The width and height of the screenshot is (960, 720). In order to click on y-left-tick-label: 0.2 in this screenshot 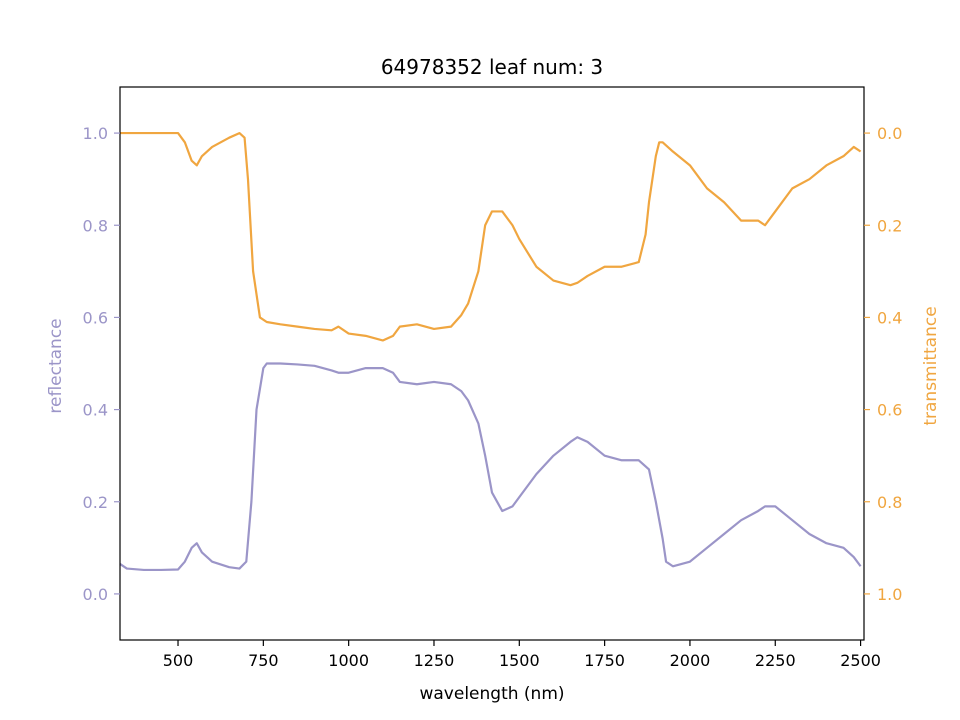, I will do `click(95, 502)`.